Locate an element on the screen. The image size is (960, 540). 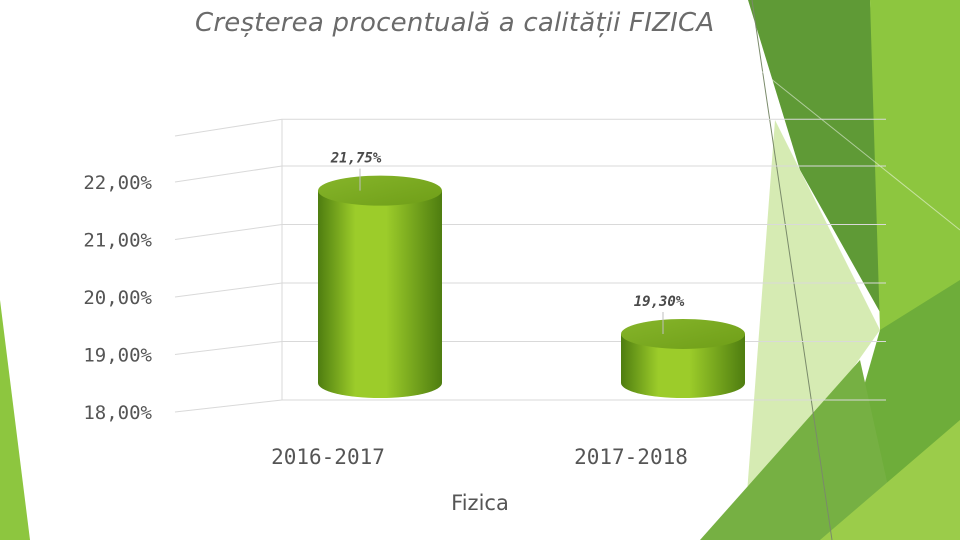
data-label: 21,75% is located at coordinates (356, 159).